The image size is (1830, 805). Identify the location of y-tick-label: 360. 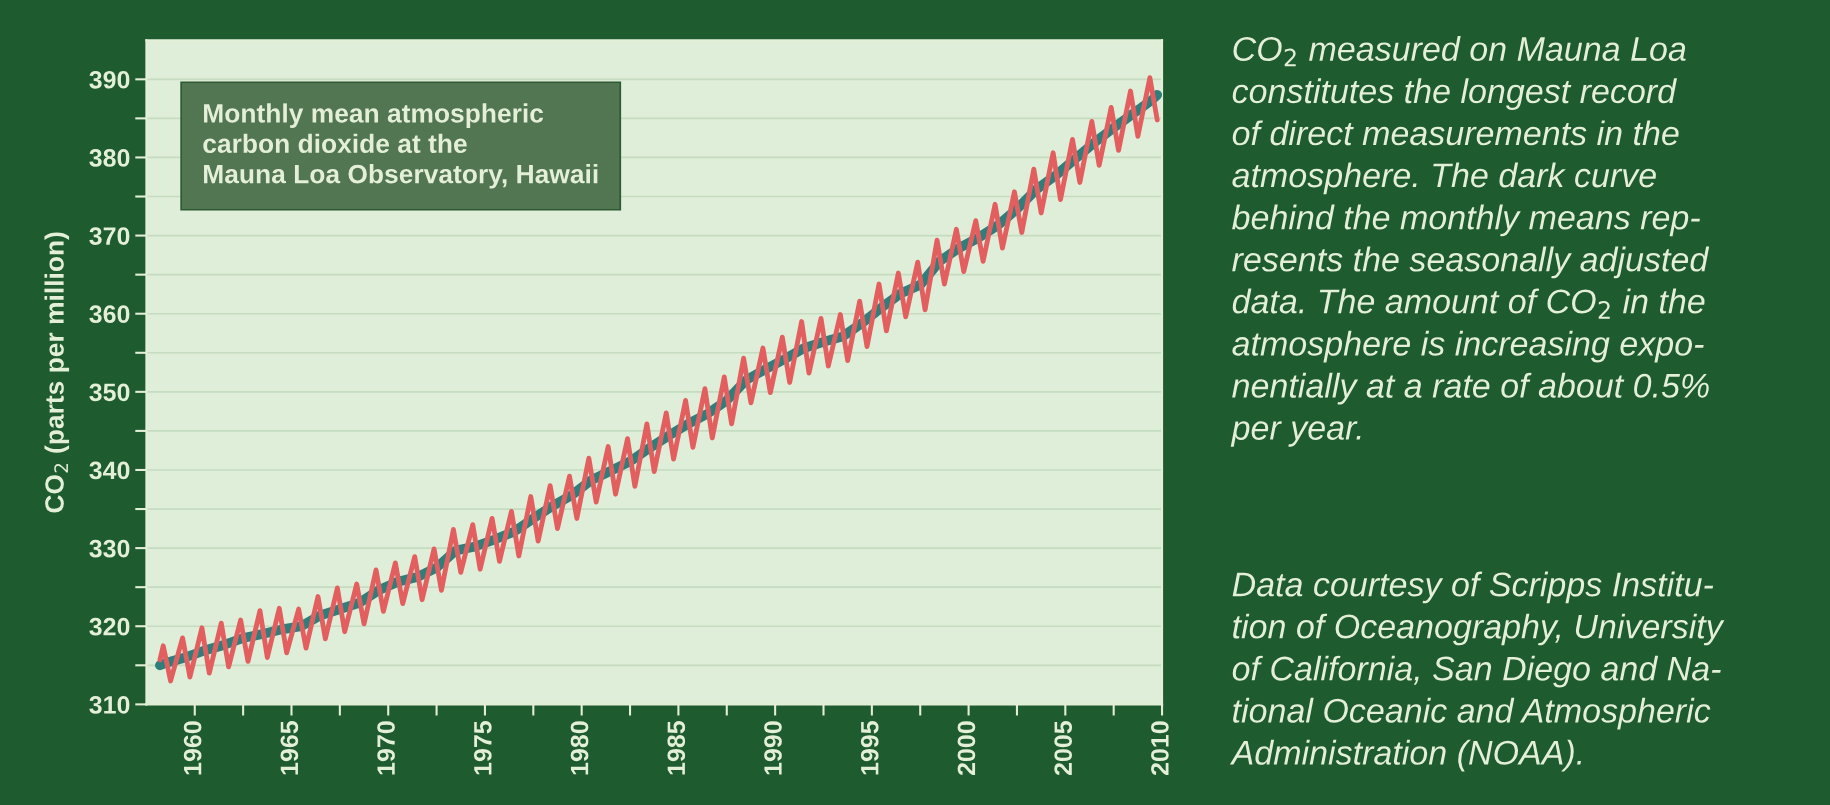
(109, 314).